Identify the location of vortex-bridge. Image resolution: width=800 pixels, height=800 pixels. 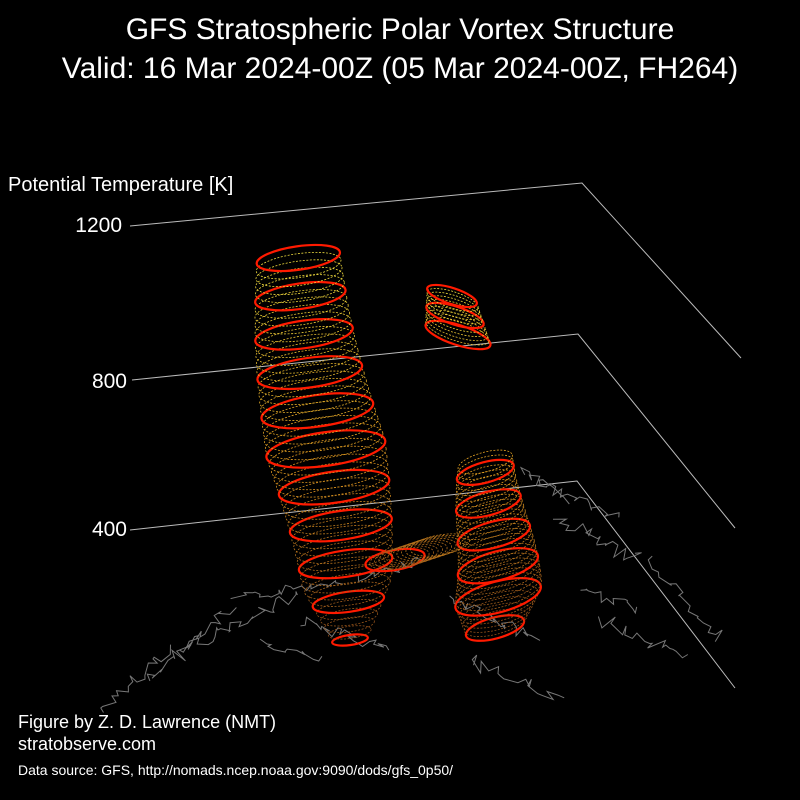
(417, 553).